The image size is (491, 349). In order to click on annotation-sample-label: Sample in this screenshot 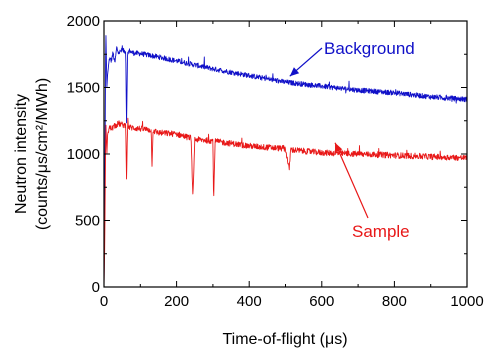, I will do `click(381, 231)`.